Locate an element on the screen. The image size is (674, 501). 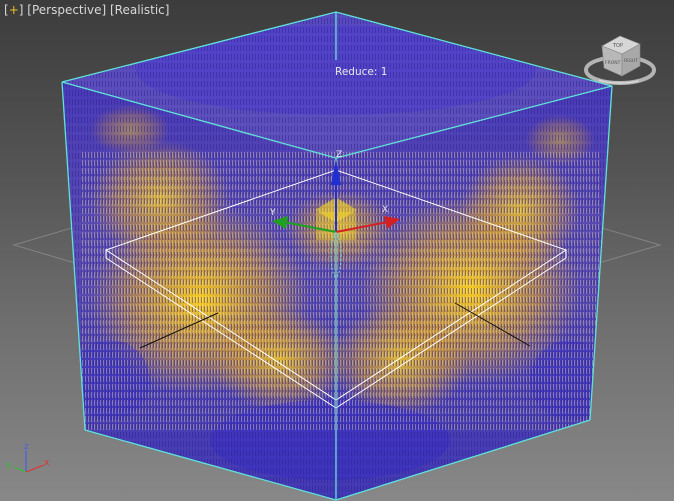
gizmo-y-arrow is located at coordinates (280, 222).